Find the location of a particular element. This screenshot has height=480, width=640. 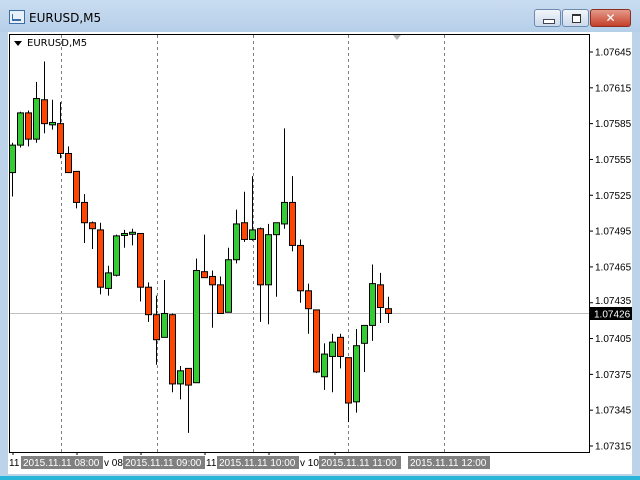

time-label: 2015.11.11 12:00 is located at coordinates (448, 463).